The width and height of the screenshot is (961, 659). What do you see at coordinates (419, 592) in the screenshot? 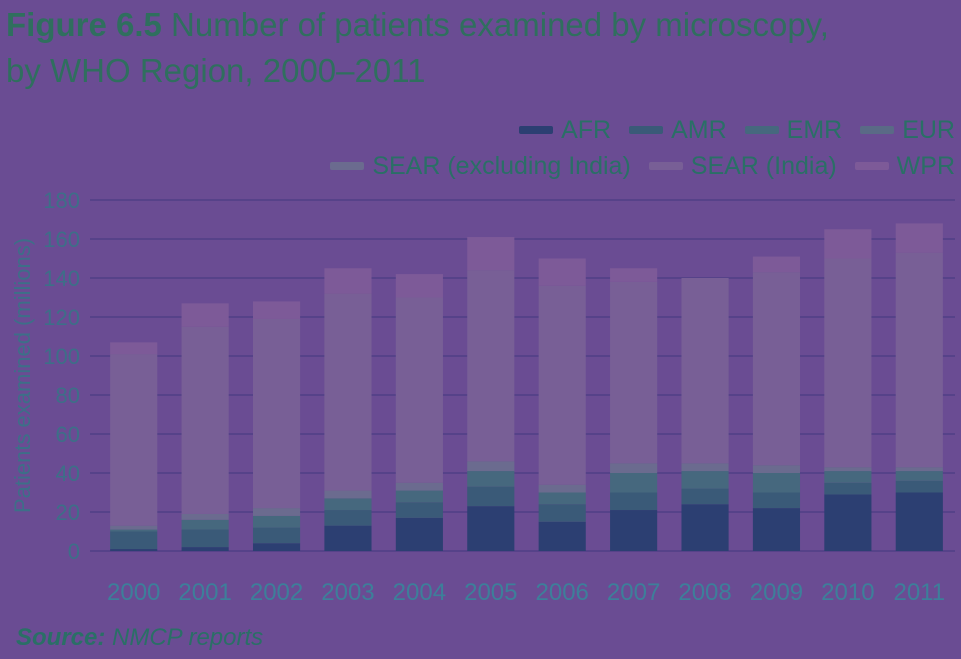
I see `x-tick-label: 2004` at bounding box center [419, 592].